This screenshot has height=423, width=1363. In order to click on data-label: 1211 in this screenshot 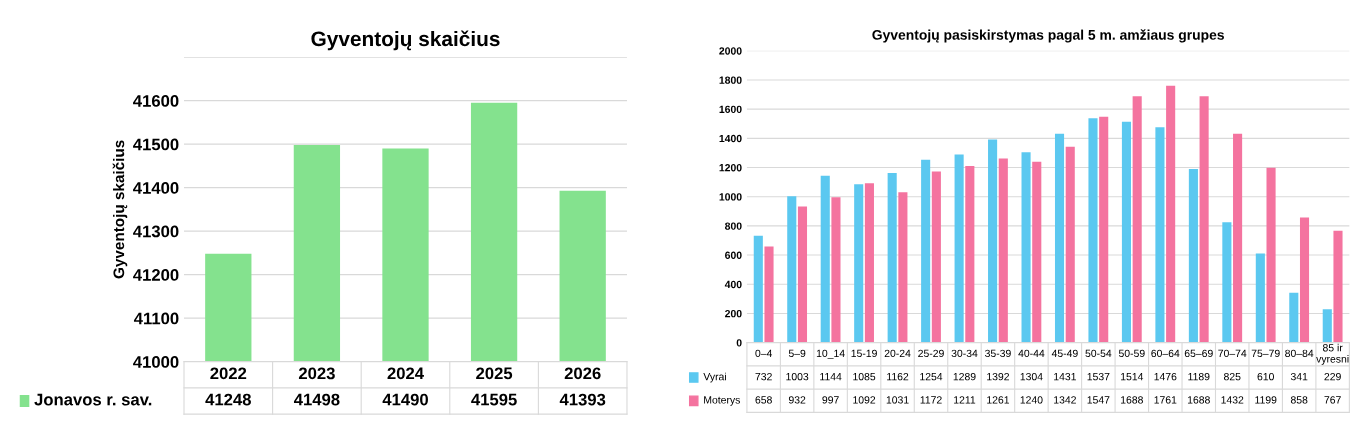, I will do `click(965, 400)`.